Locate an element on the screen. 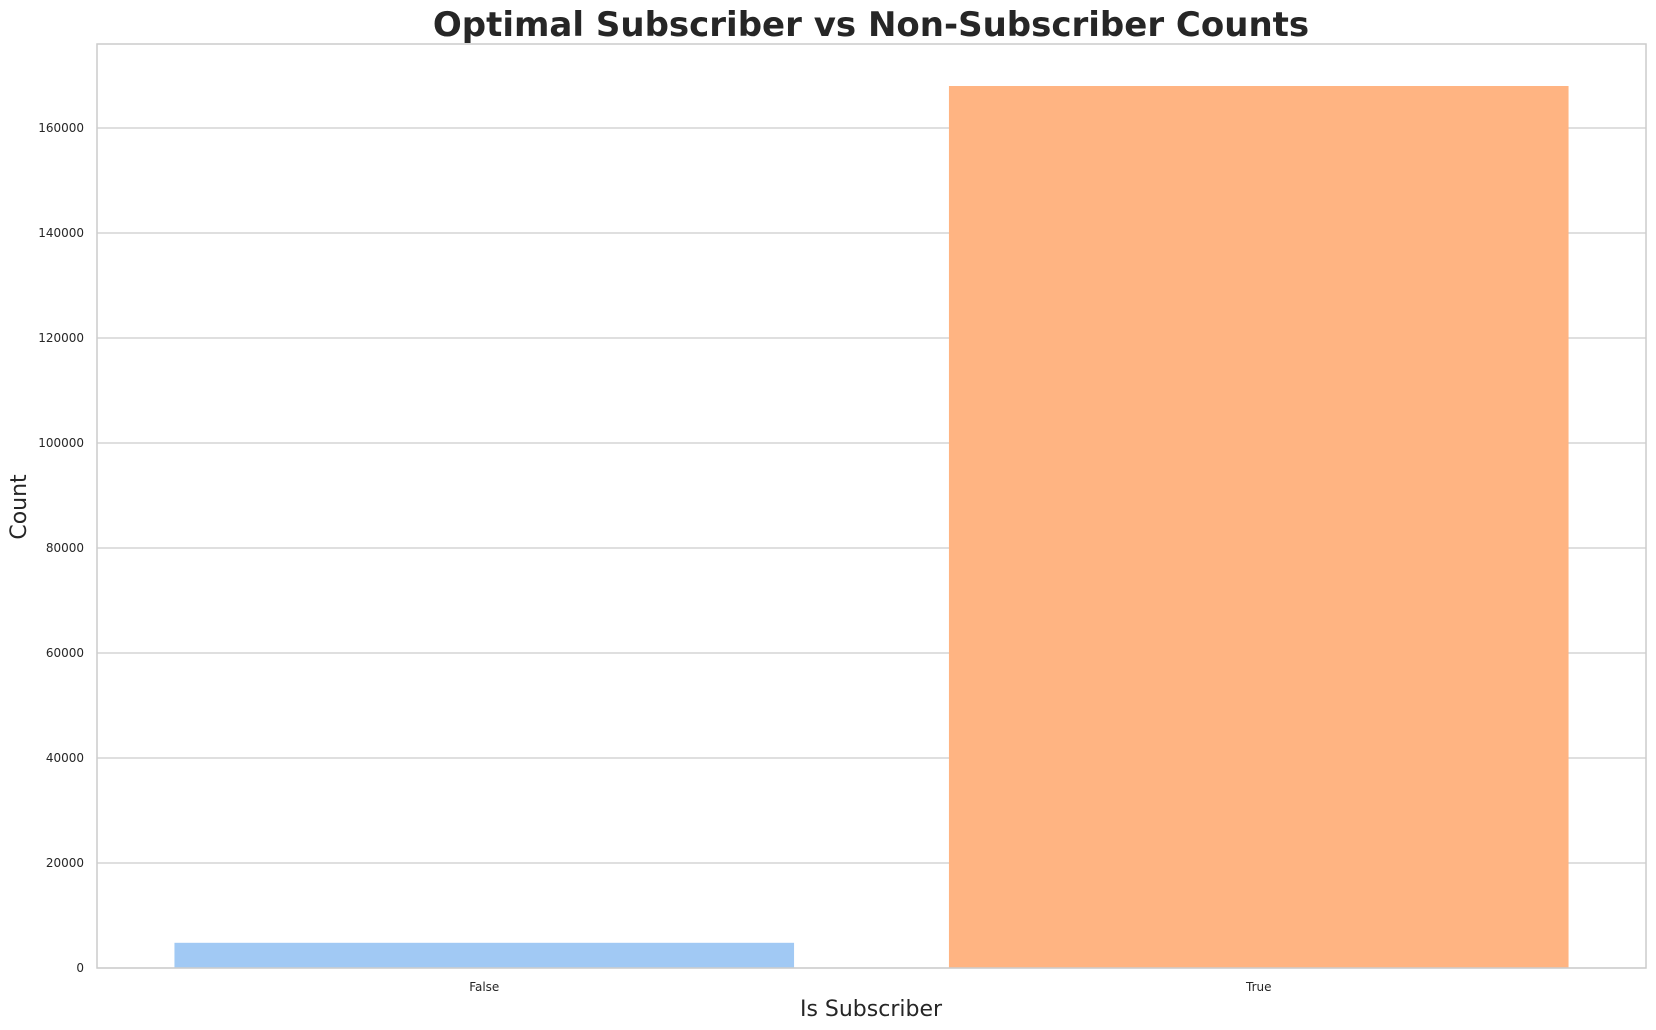  y-tick-label: 120000 is located at coordinates (61, 338).